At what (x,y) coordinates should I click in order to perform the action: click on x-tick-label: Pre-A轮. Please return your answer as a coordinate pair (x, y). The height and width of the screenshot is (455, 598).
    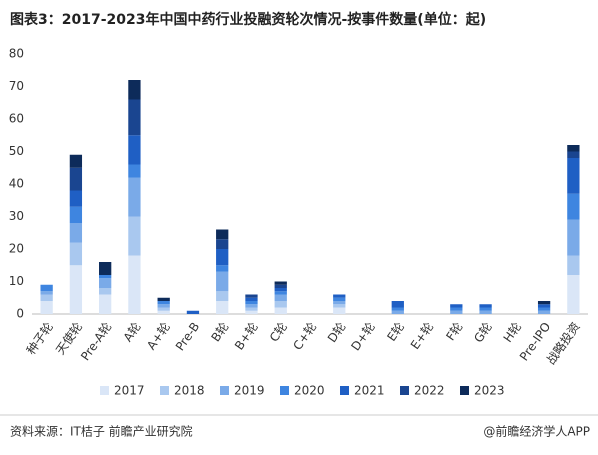
    Looking at the image, I should click on (96, 342).